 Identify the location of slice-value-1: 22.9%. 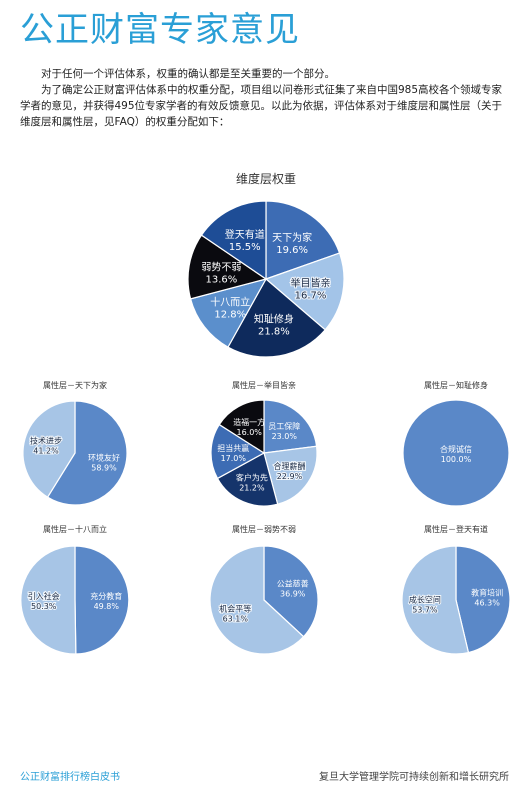
(290, 476).